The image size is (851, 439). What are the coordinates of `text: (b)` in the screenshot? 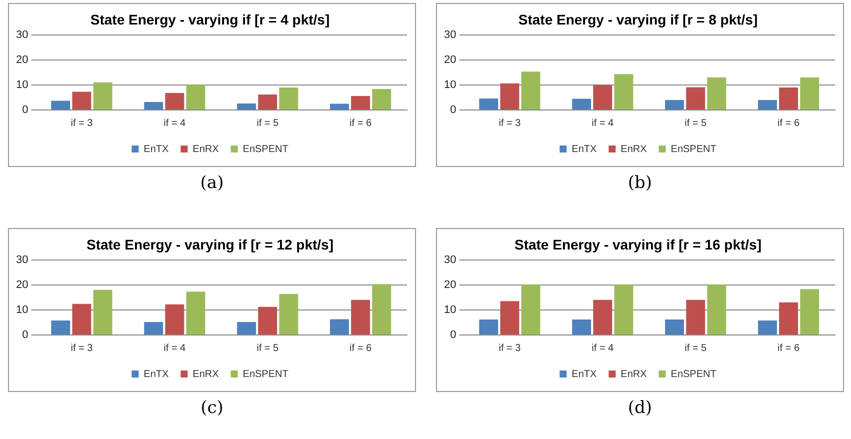 It's located at (640, 183).